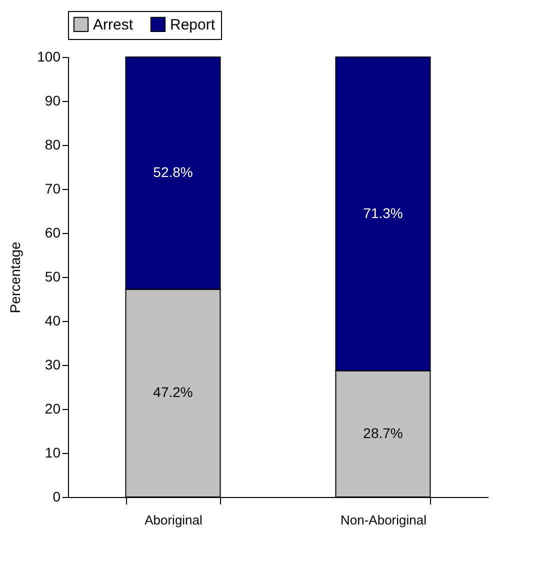  Describe the element at coordinates (49, 56) in the screenshot. I see `y-tick-label: 100` at that location.